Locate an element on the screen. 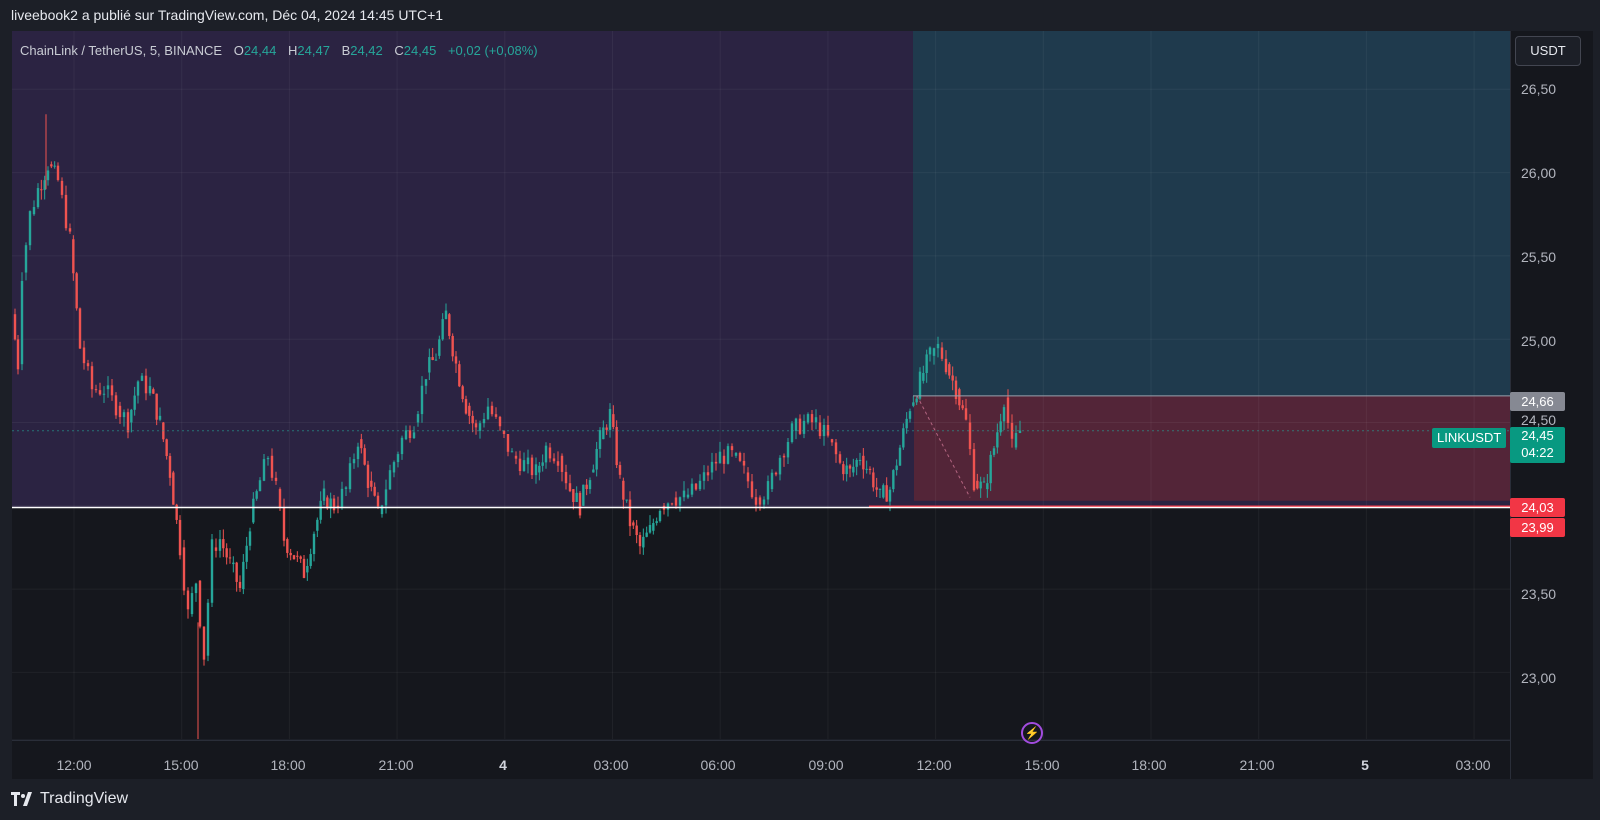 The height and width of the screenshot is (820, 1600). price-tick: 26,50 is located at coordinates (1539, 89).